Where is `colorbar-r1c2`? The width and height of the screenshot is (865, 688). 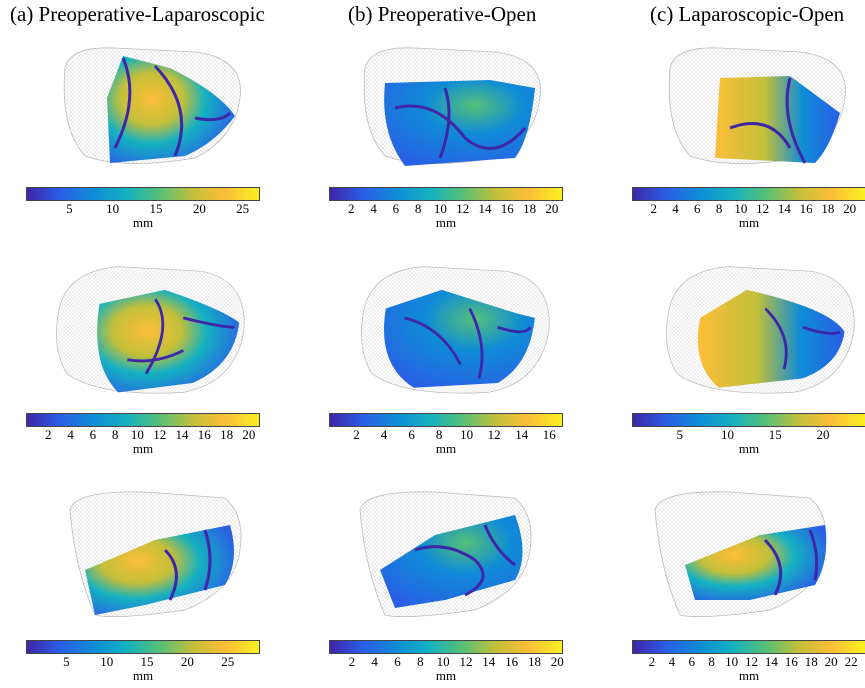 colorbar-r1c2 is located at coordinates (446, 194).